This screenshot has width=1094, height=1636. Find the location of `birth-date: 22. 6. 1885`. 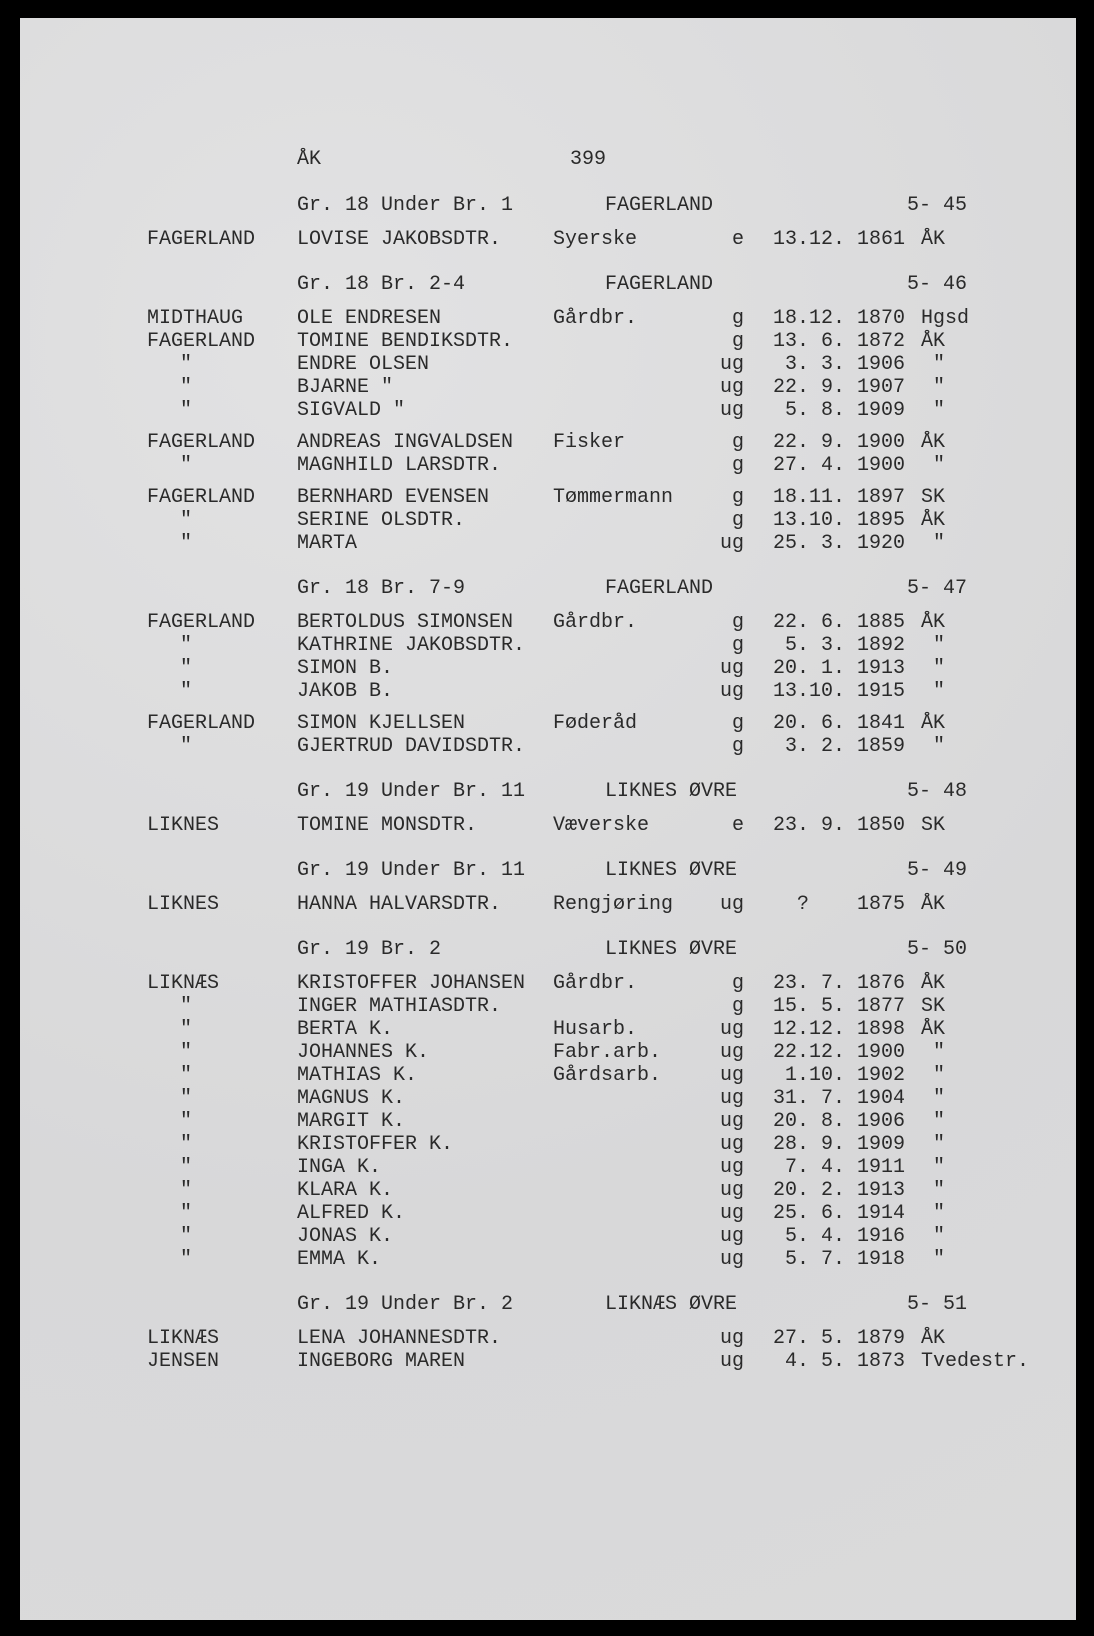

birth-date: 22. 6. 1885 is located at coordinates (838, 622).